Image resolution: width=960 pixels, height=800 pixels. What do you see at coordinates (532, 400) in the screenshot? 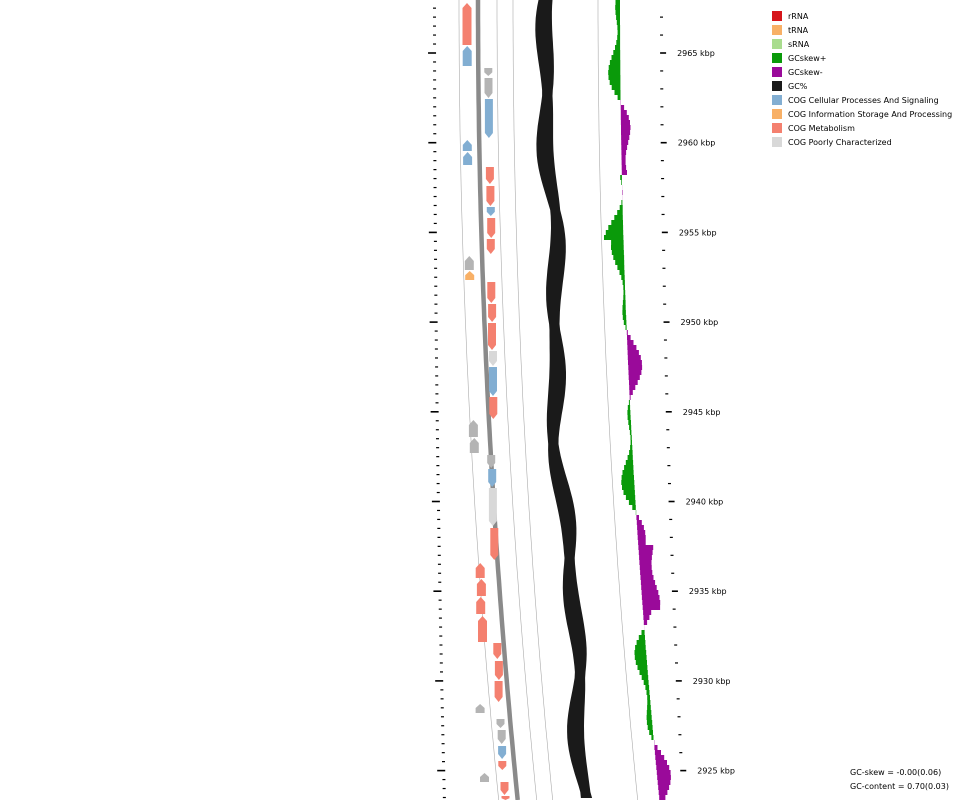
I see `track-ring` at bounding box center [532, 400].